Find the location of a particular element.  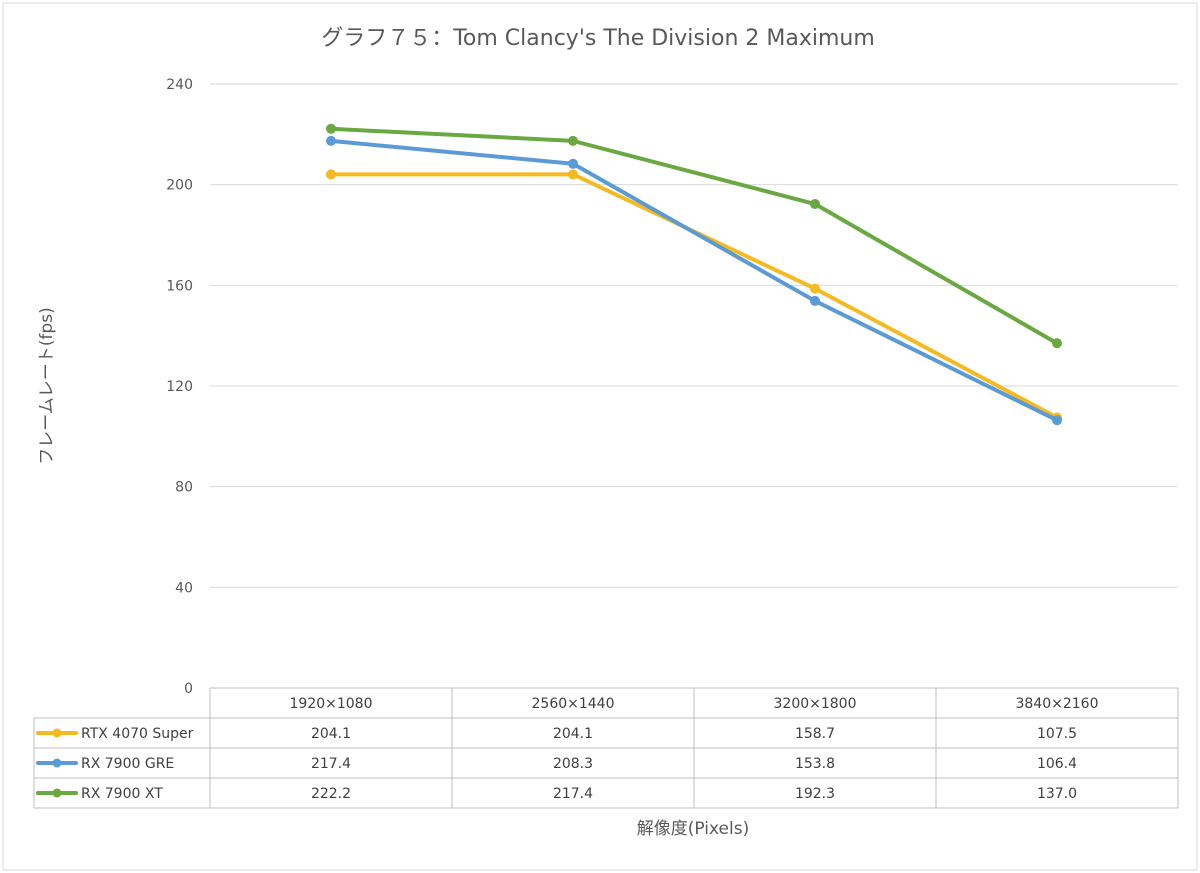

x-tick-label: 3200×1800 is located at coordinates (815, 704).